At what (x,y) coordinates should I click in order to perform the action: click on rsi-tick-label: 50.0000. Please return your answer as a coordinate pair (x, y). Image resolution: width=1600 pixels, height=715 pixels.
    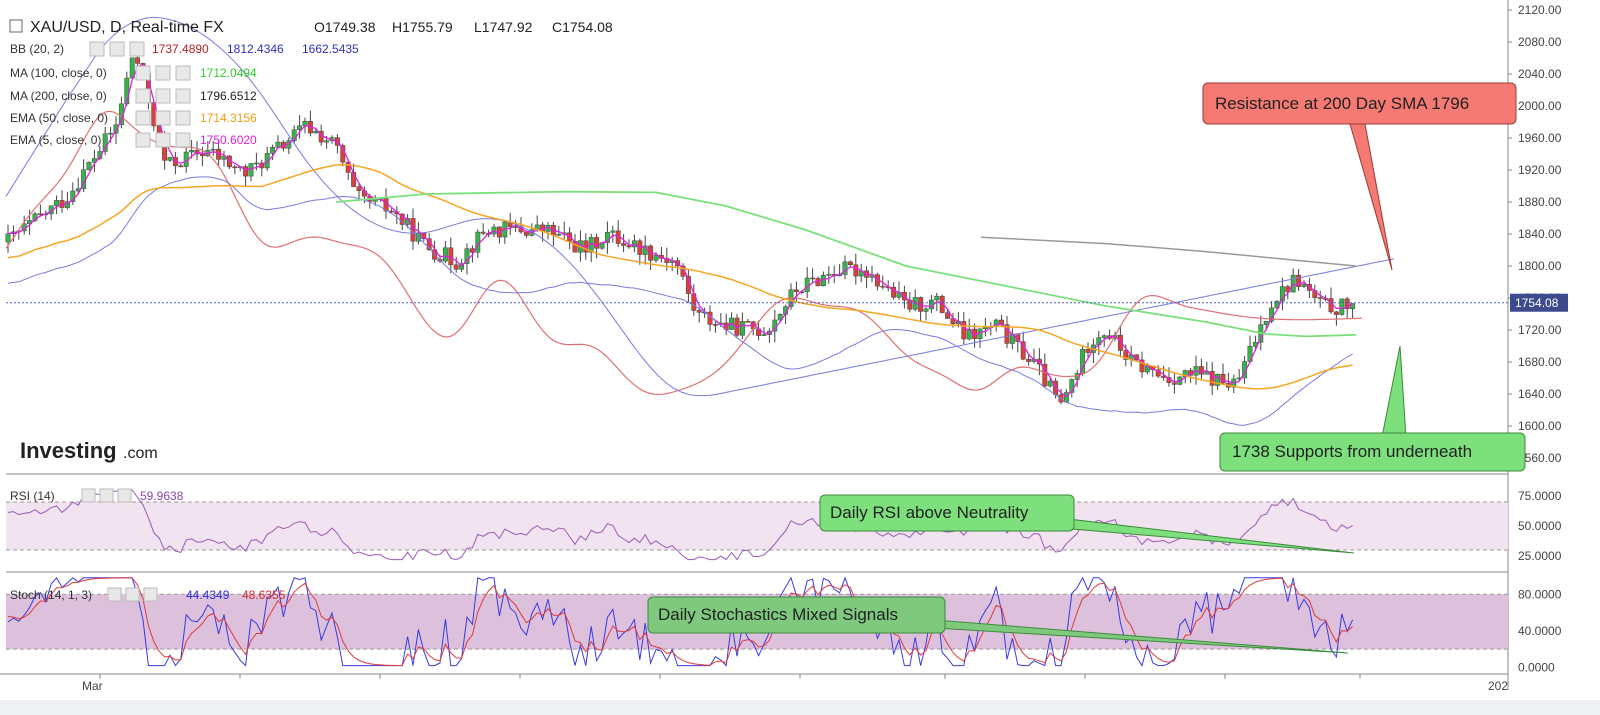
    Looking at the image, I should click on (1540, 526).